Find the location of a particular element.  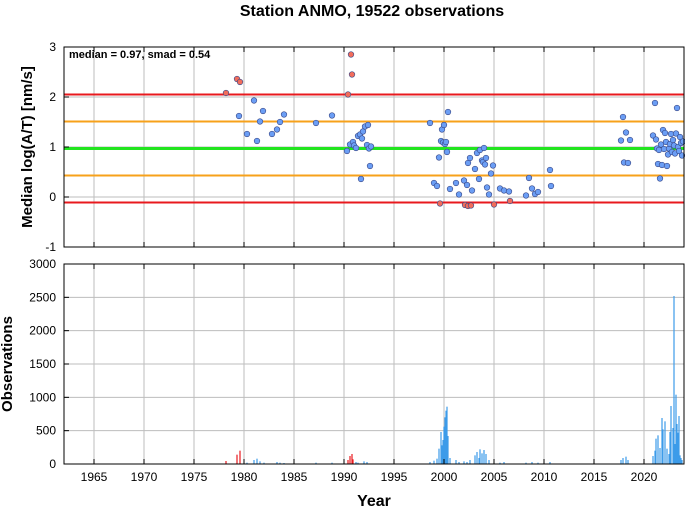

x-tick-label: 2015 is located at coordinates (594, 477).